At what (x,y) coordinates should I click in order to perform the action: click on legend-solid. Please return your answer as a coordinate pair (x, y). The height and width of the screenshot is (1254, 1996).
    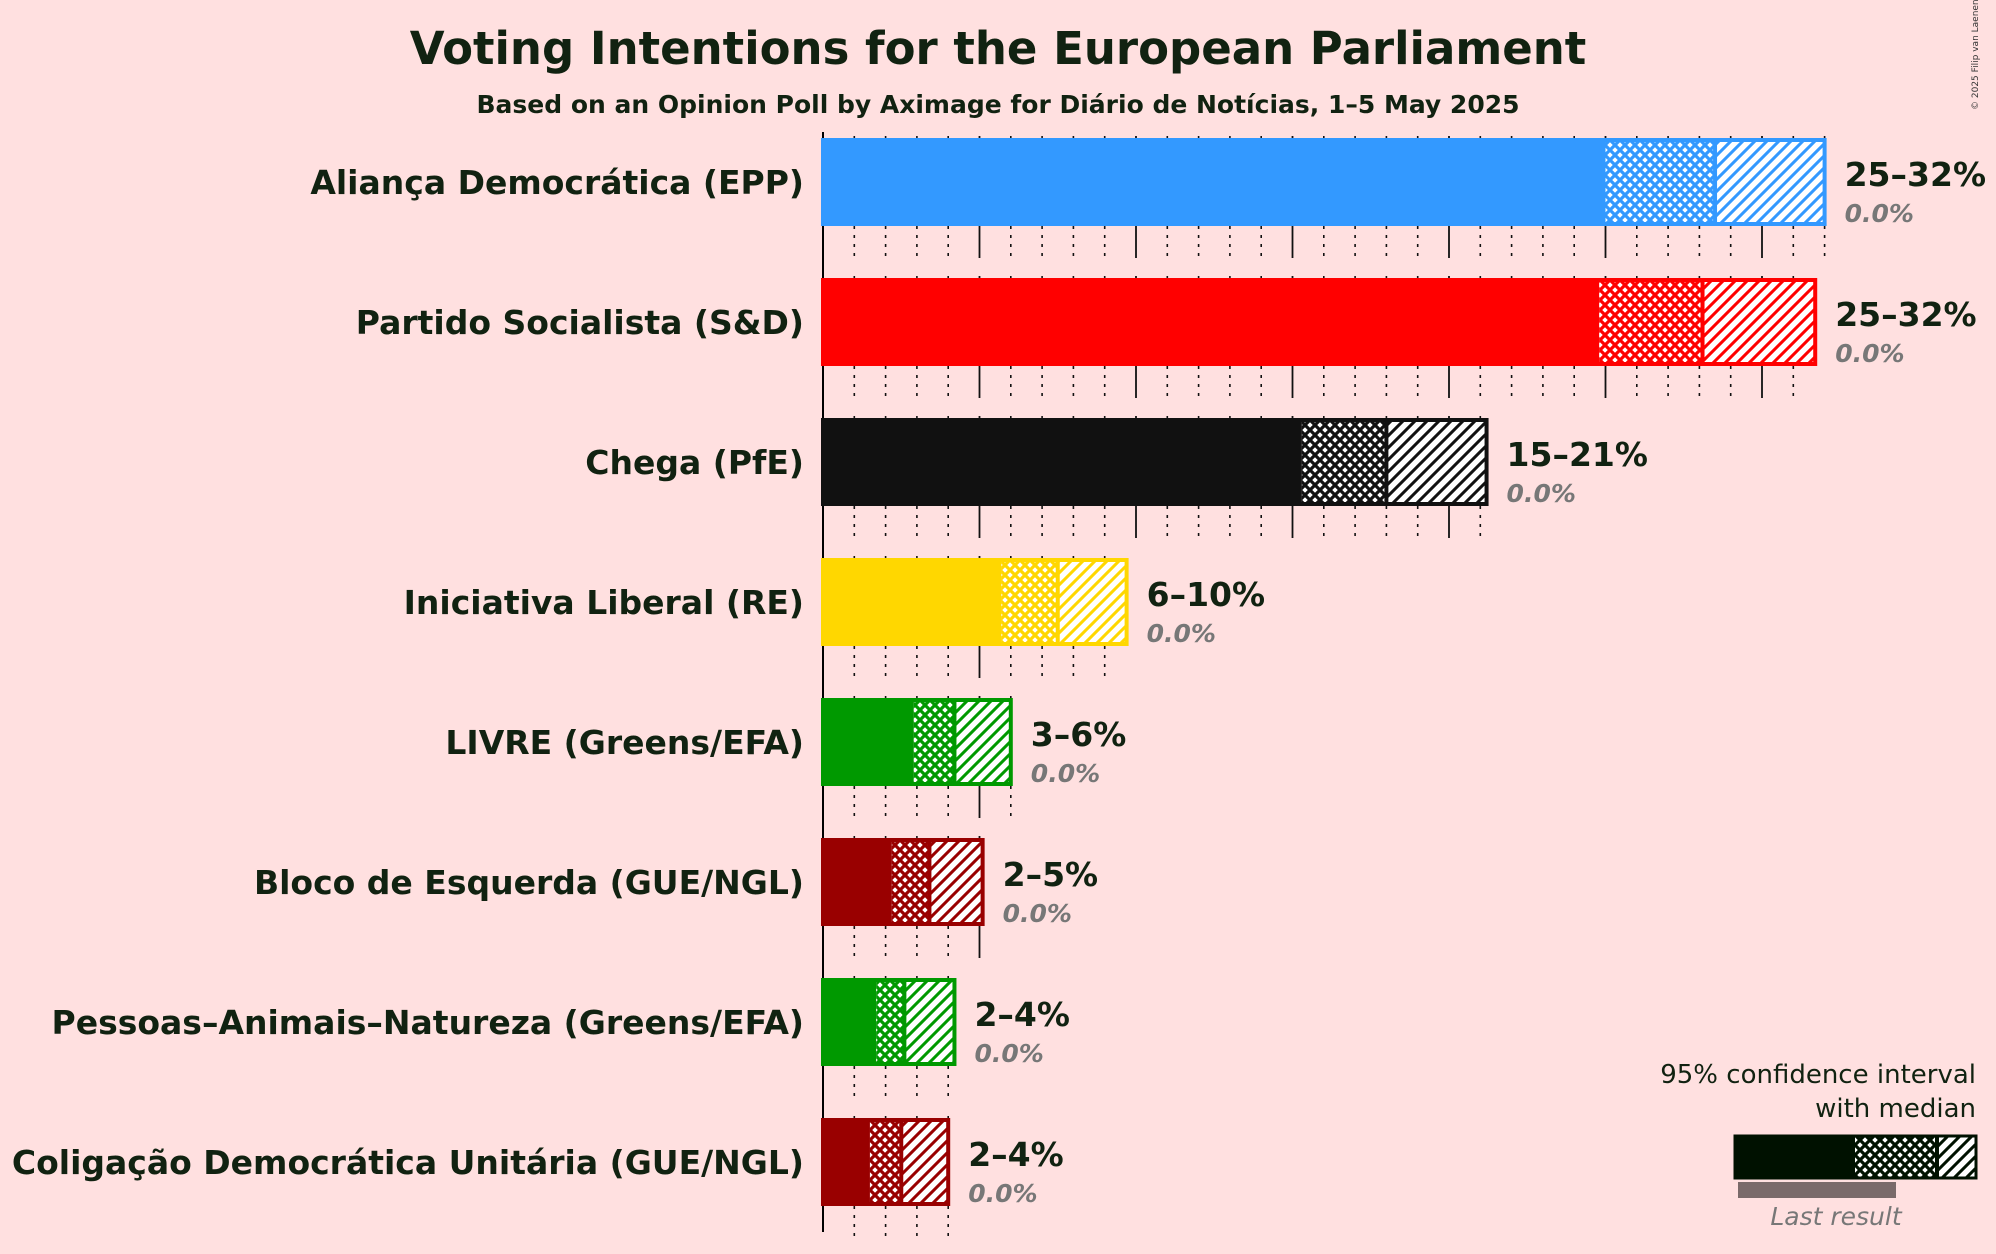
    Looking at the image, I should click on (1795, 1157).